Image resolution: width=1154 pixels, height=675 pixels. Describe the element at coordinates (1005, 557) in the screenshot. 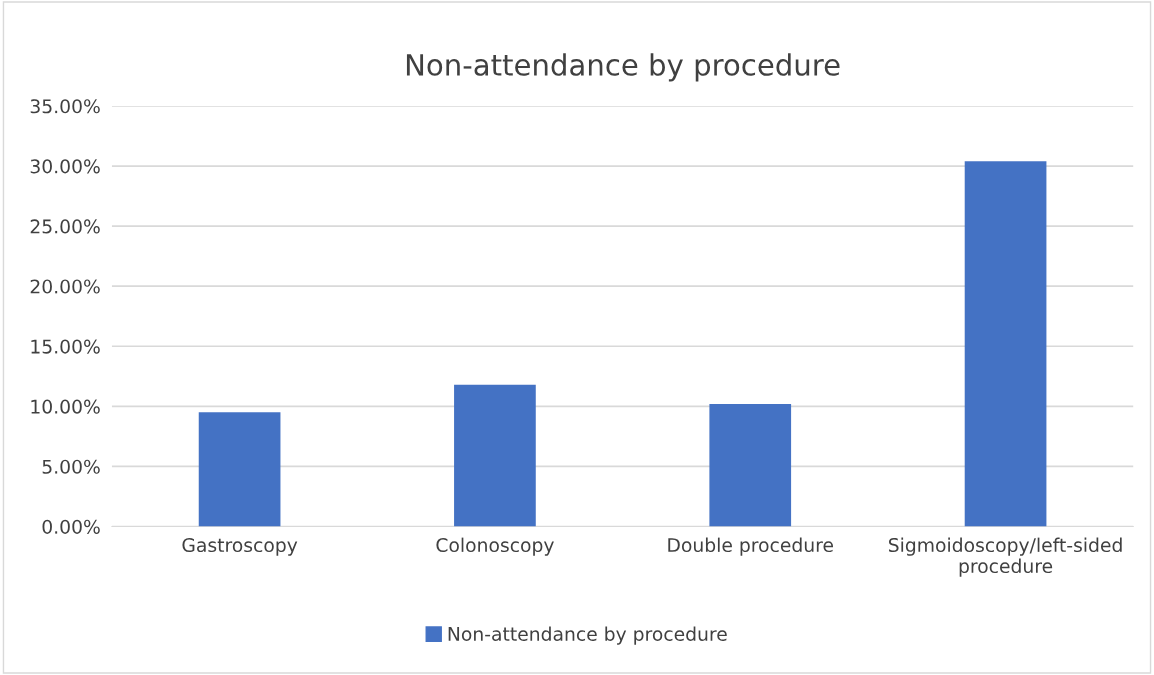

I see `x-tick-label: Sigmoidoscopy/left-sided procedure` at that location.